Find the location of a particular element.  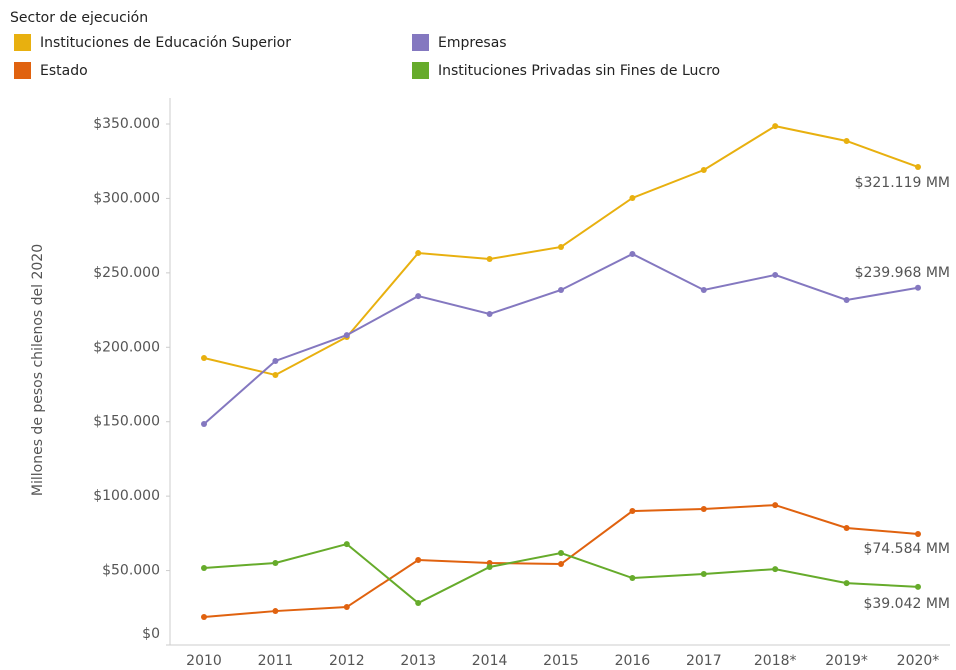

value-label: $321.119 MM is located at coordinates (902, 183).